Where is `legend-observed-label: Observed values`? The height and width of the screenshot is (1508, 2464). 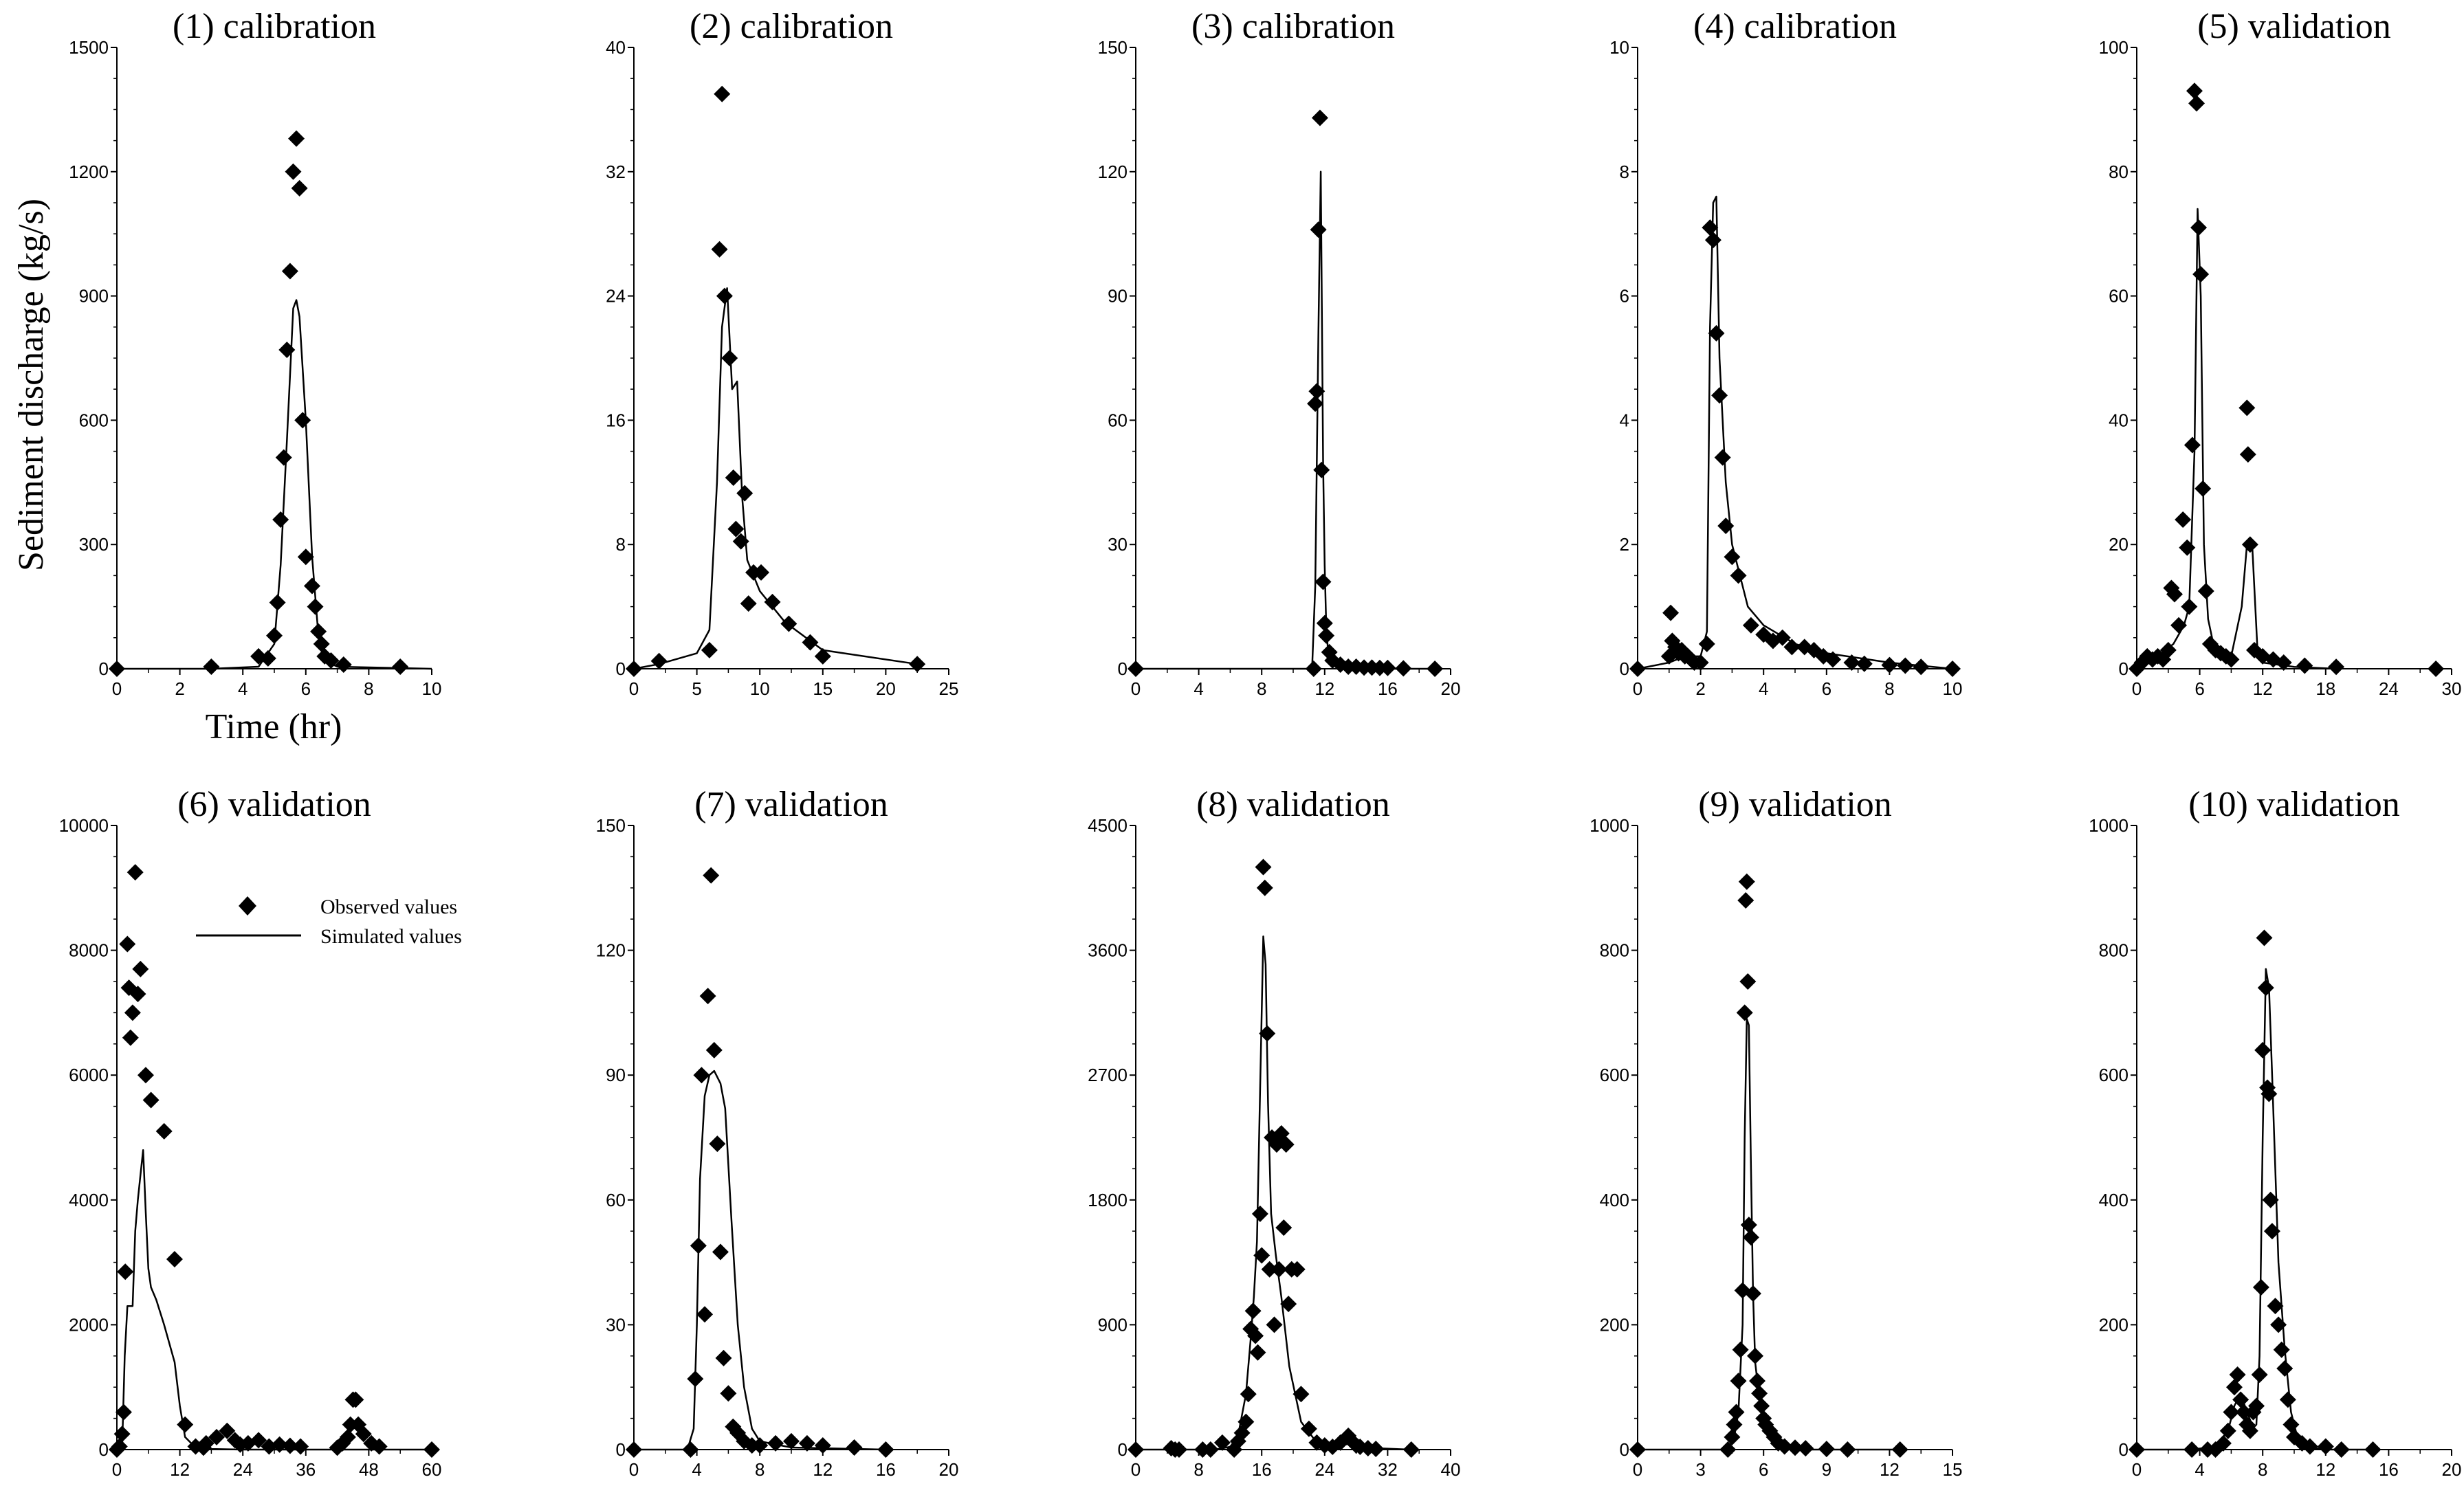
legend-observed-label: Observed values is located at coordinates (388, 907).